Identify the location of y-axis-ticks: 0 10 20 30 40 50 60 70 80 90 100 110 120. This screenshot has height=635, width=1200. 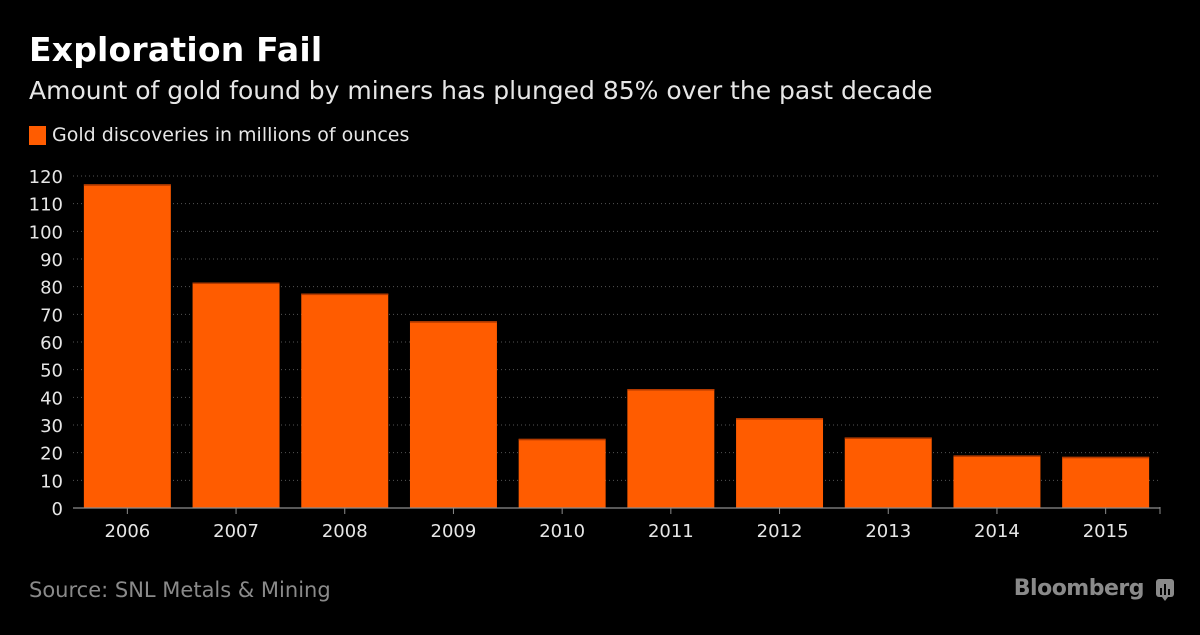
(46, 343).